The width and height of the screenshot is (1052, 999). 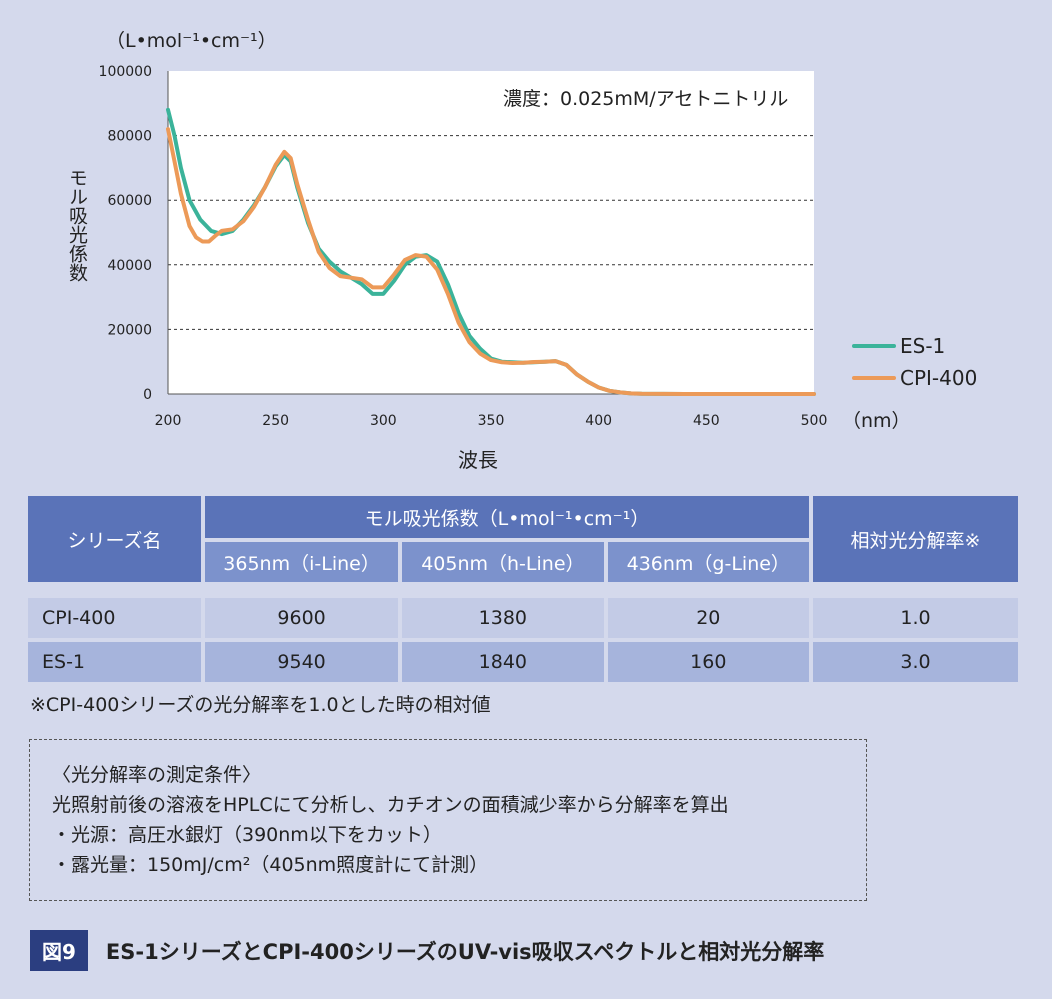 What do you see at coordinates (503, 618) in the screenshot?
I see `cell-405: 1380` at bounding box center [503, 618].